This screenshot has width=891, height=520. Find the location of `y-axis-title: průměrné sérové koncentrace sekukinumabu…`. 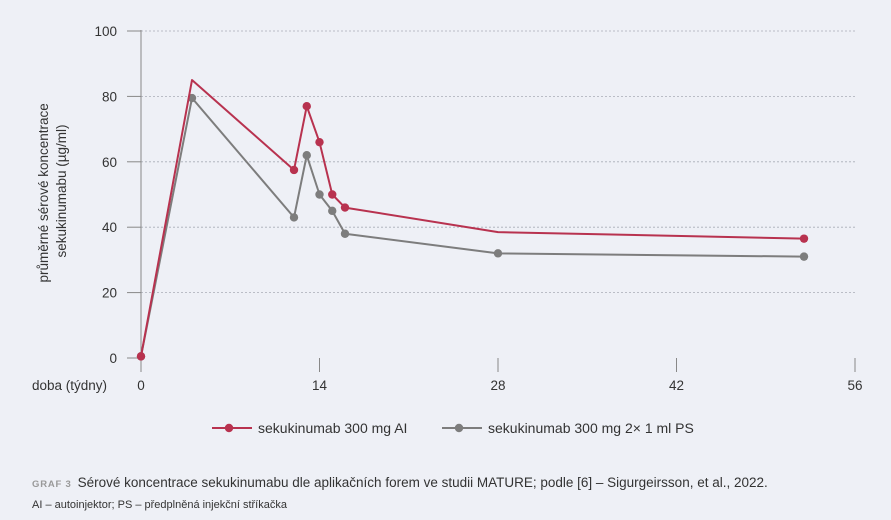

y-axis-title: průměrné sérové koncentrace sekukinumabu… is located at coordinates (52, 190).